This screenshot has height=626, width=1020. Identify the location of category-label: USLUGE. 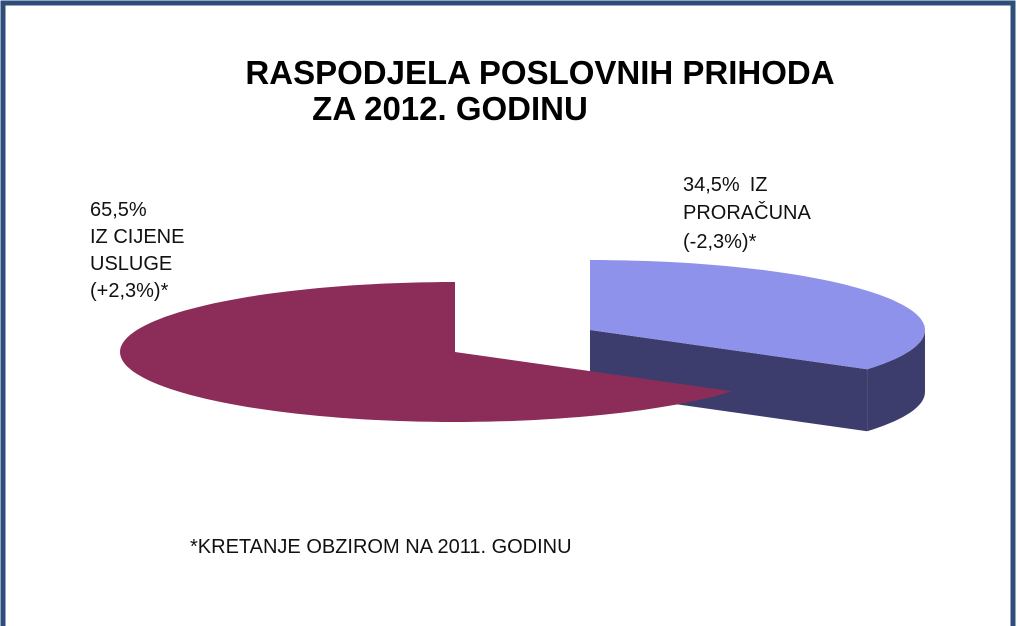
(131, 264).